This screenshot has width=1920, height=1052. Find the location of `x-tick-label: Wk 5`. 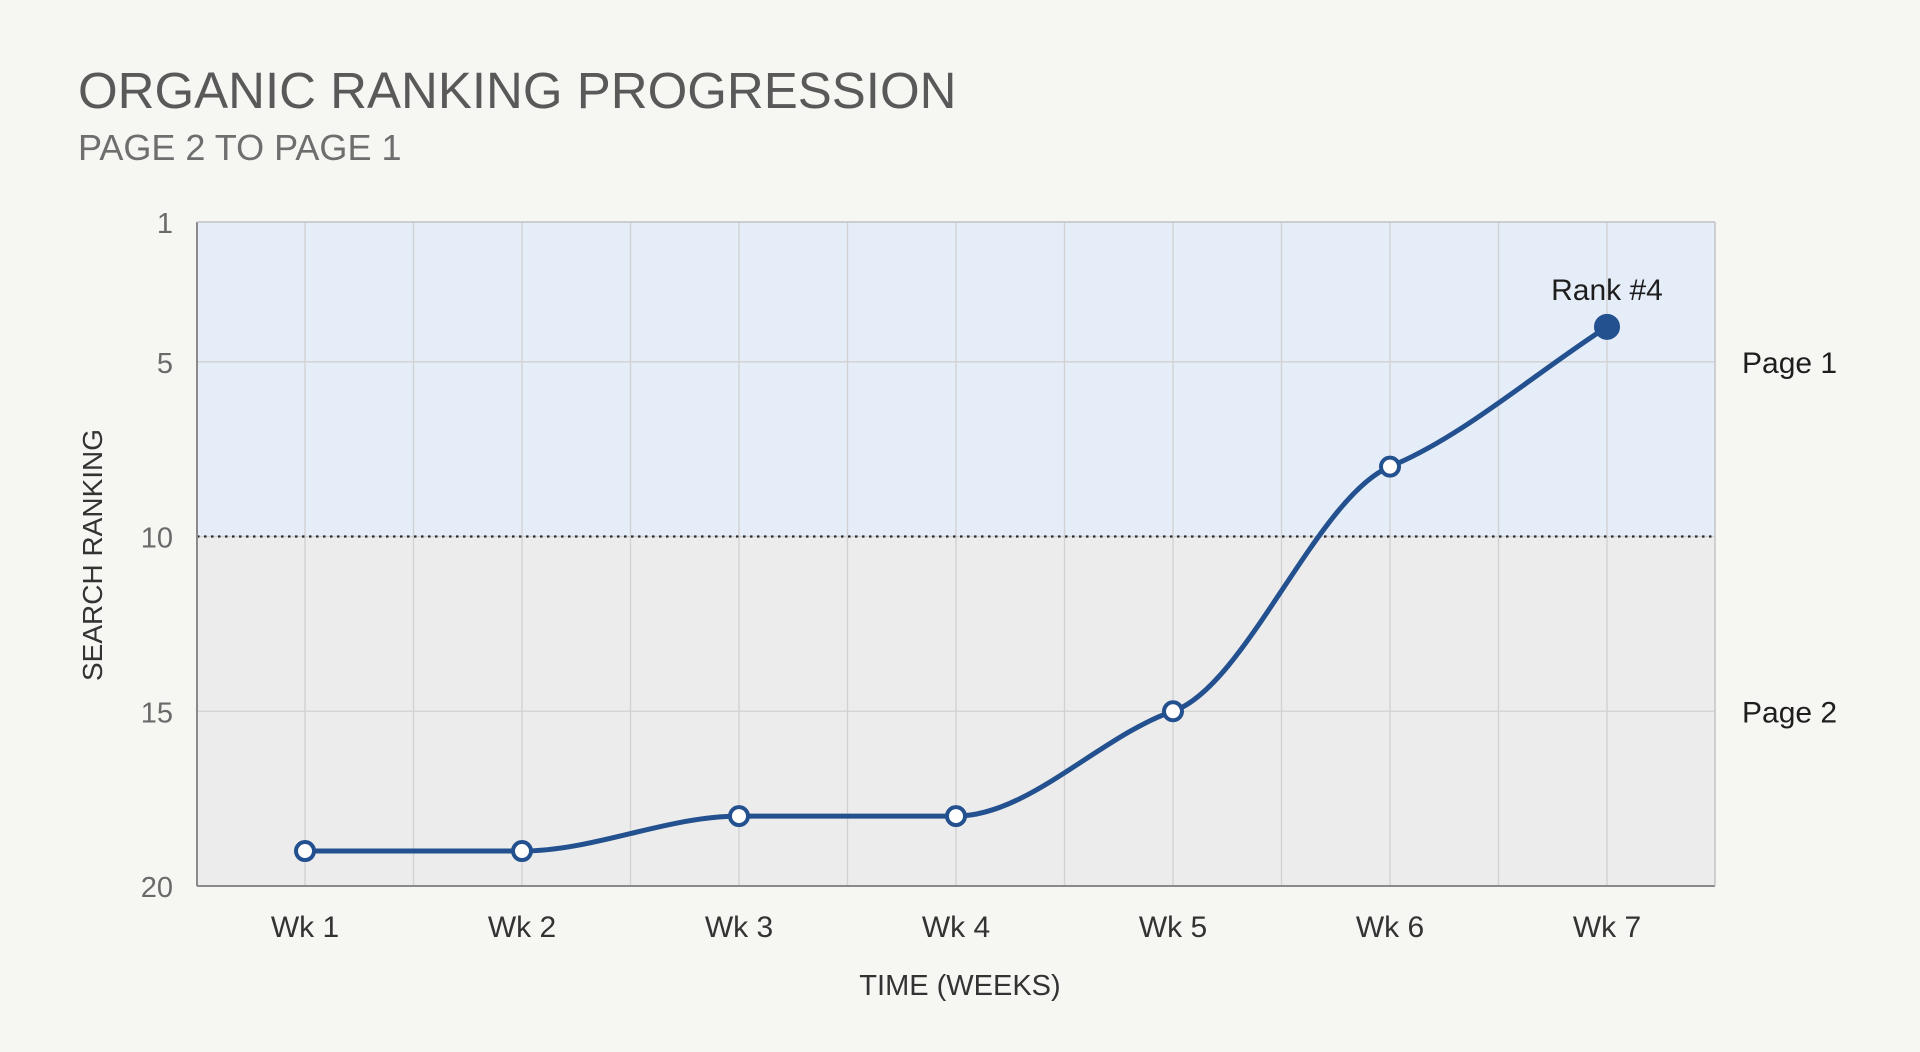

x-tick-label: Wk 5 is located at coordinates (1173, 927).